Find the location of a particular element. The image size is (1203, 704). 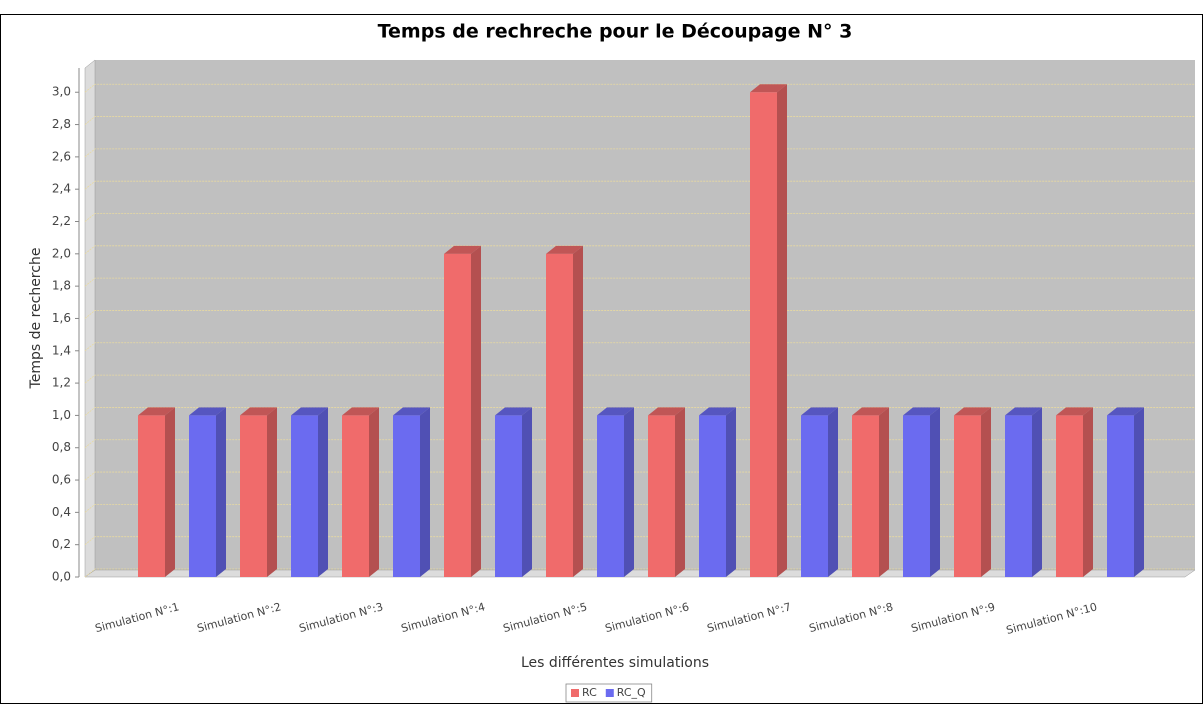

y-tick-label: 2,4 is located at coordinates (61, 189).